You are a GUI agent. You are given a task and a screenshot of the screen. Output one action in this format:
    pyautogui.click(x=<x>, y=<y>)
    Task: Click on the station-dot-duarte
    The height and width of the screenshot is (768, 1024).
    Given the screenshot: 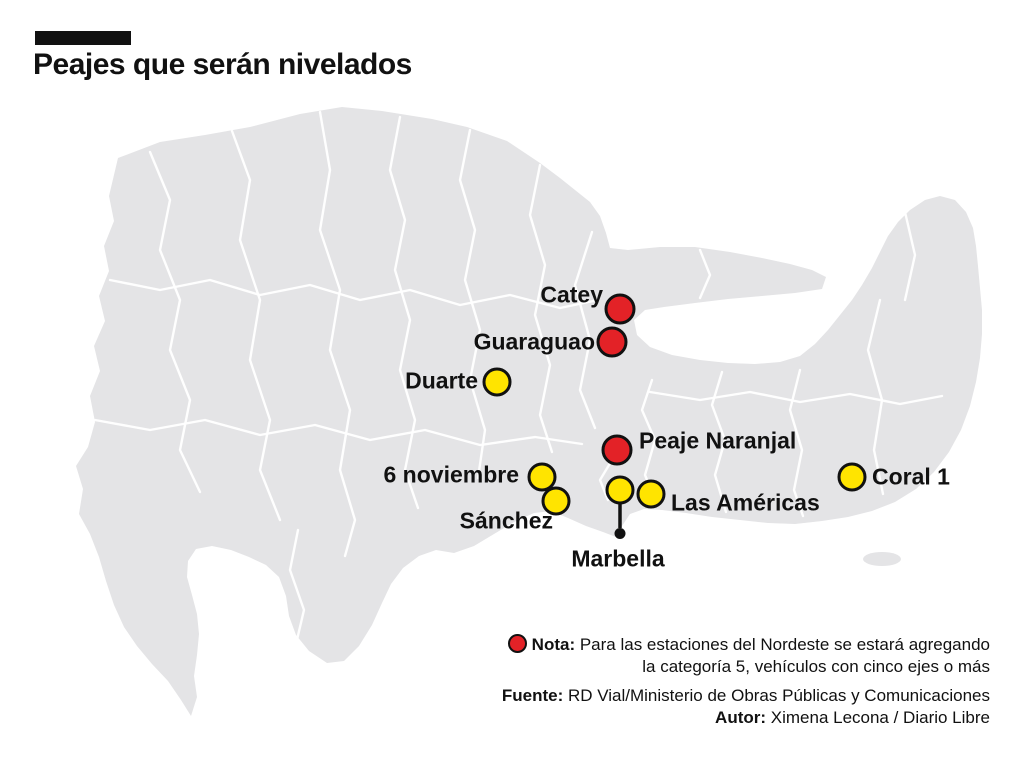 What is the action you would take?
    pyautogui.click(x=497, y=382)
    